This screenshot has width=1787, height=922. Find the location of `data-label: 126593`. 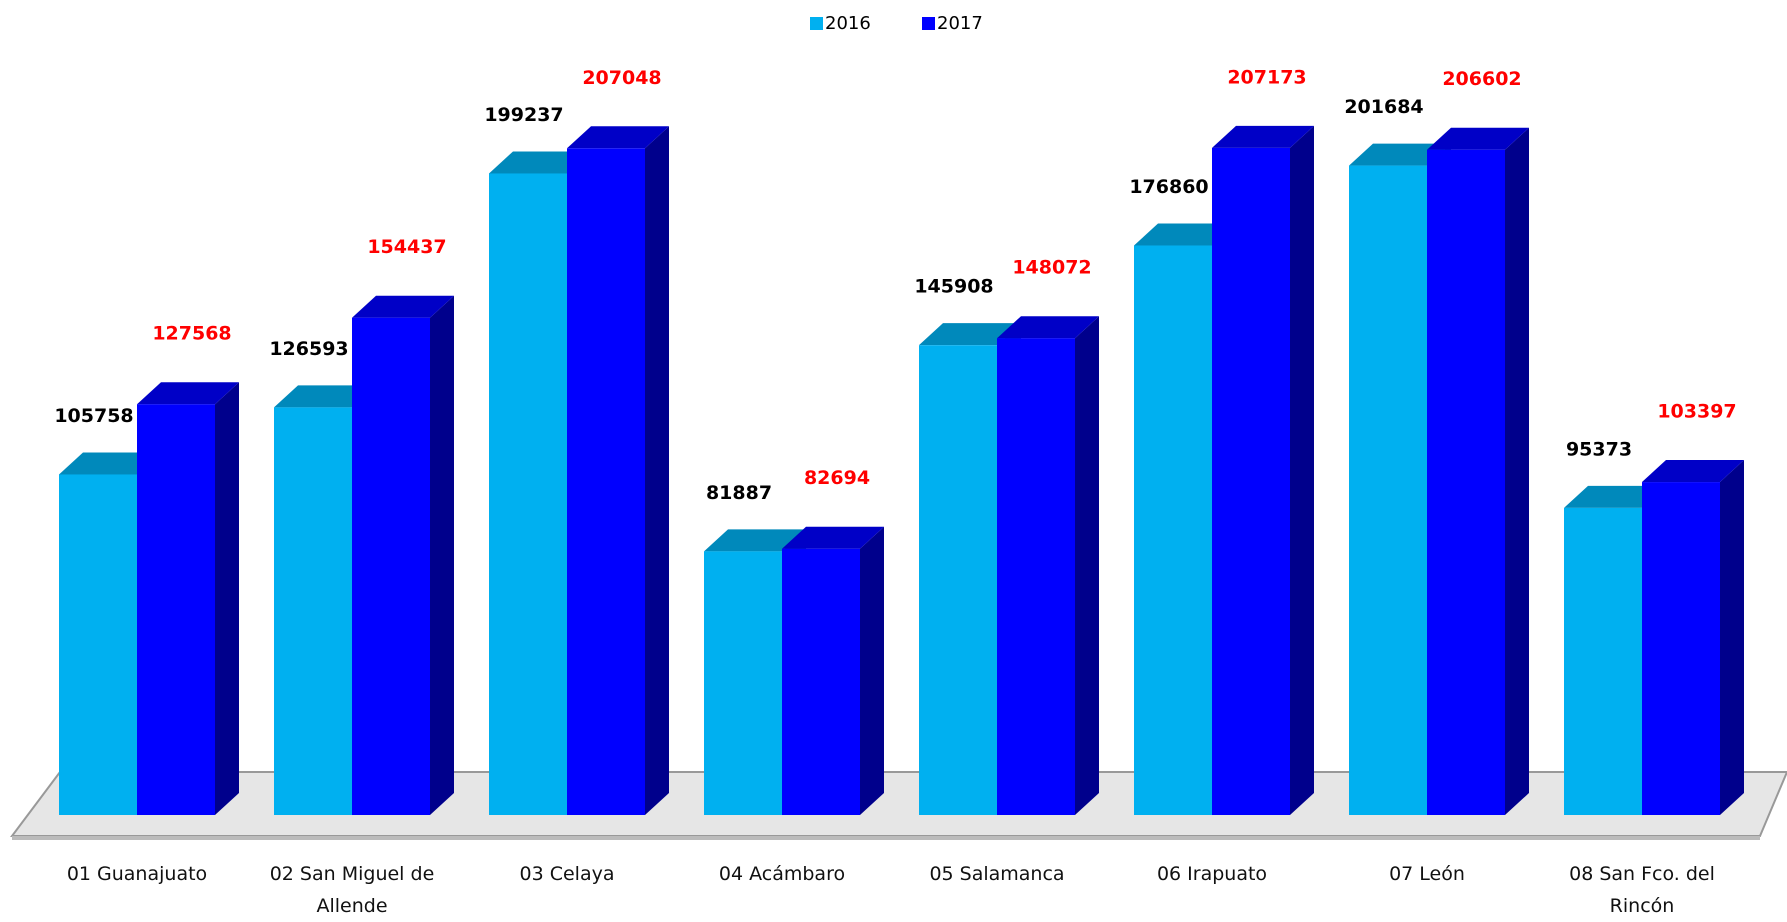

data-label: 126593 is located at coordinates (308, 349).